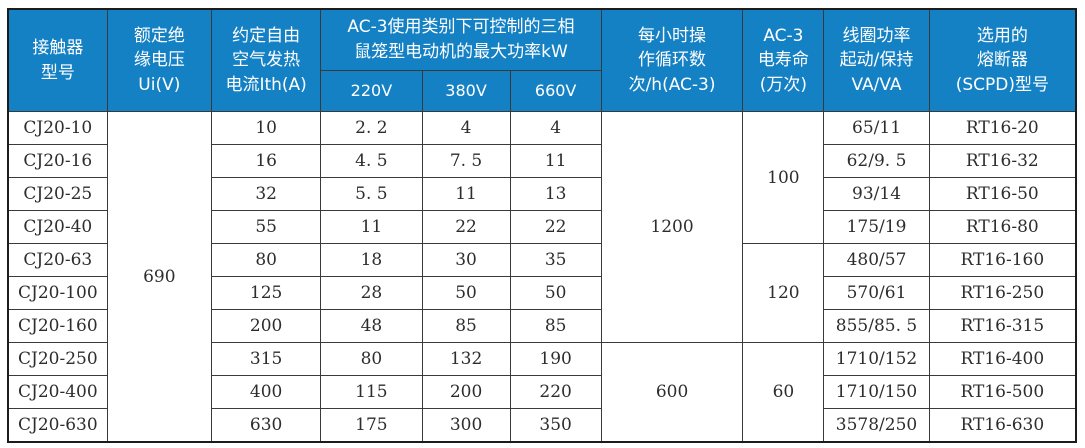  Describe the element at coordinates (555, 293) in the screenshot. I see `cell-p660: 50` at that location.